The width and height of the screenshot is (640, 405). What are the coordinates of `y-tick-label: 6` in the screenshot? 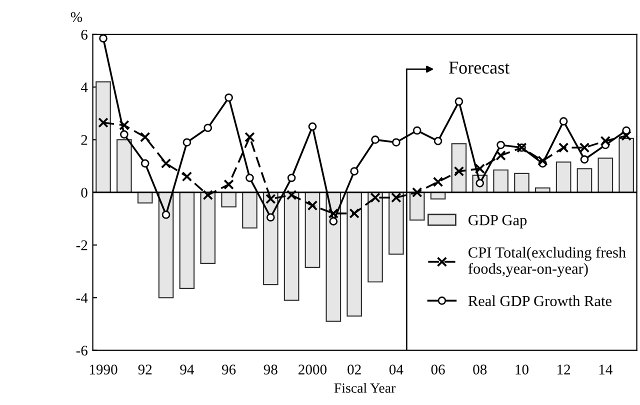 It's located at (84, 35).